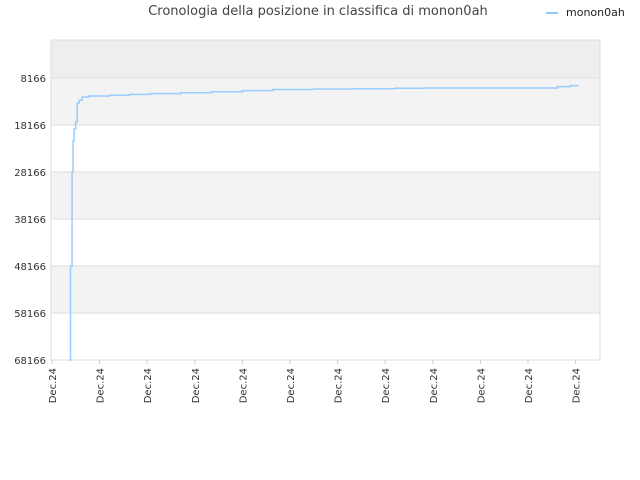  What do you see at coordinates (33, 79) in the screenshot?
I see `y-tick-label: 8166` at bounding box center [33, 79].